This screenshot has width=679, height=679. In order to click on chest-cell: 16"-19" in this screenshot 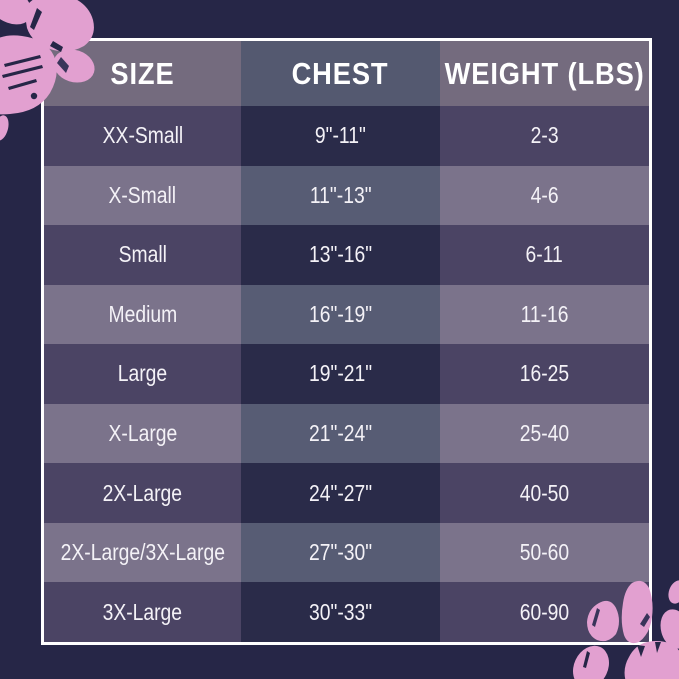, I will do `click(340, 314)`.